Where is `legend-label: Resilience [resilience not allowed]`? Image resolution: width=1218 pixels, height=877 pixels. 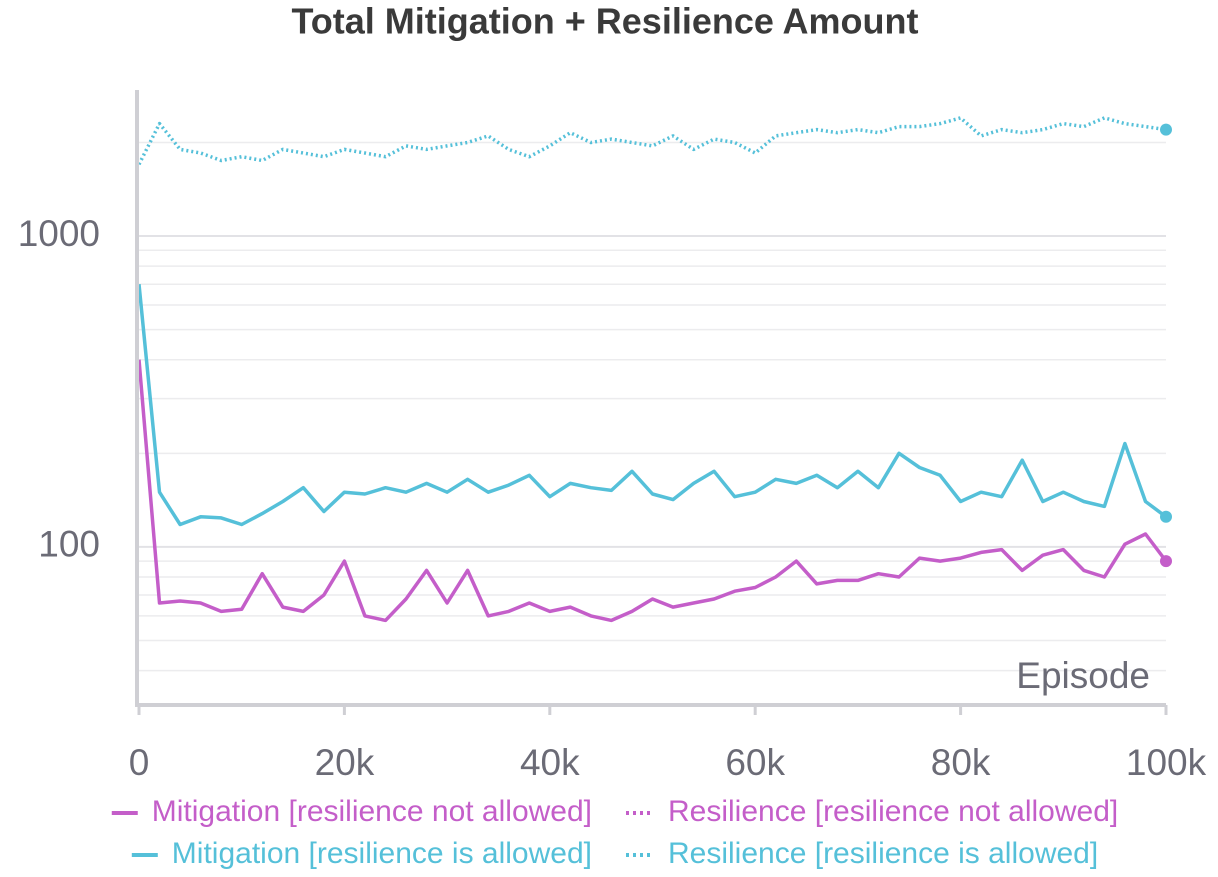
legend-label: Resilience [resilience not allowed] is located at coordinates (893, 811).